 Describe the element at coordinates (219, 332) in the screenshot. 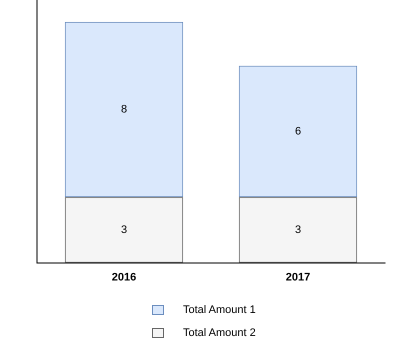

I see `legend-label: Total Amount 2` at that location.